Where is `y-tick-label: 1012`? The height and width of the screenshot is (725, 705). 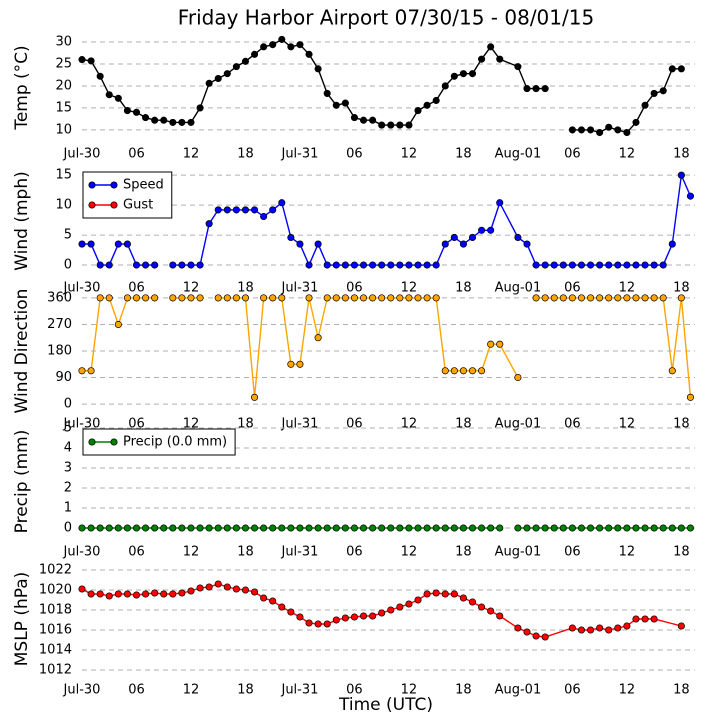 y-tick-label: 1012 is located at coordinates (55, 670).